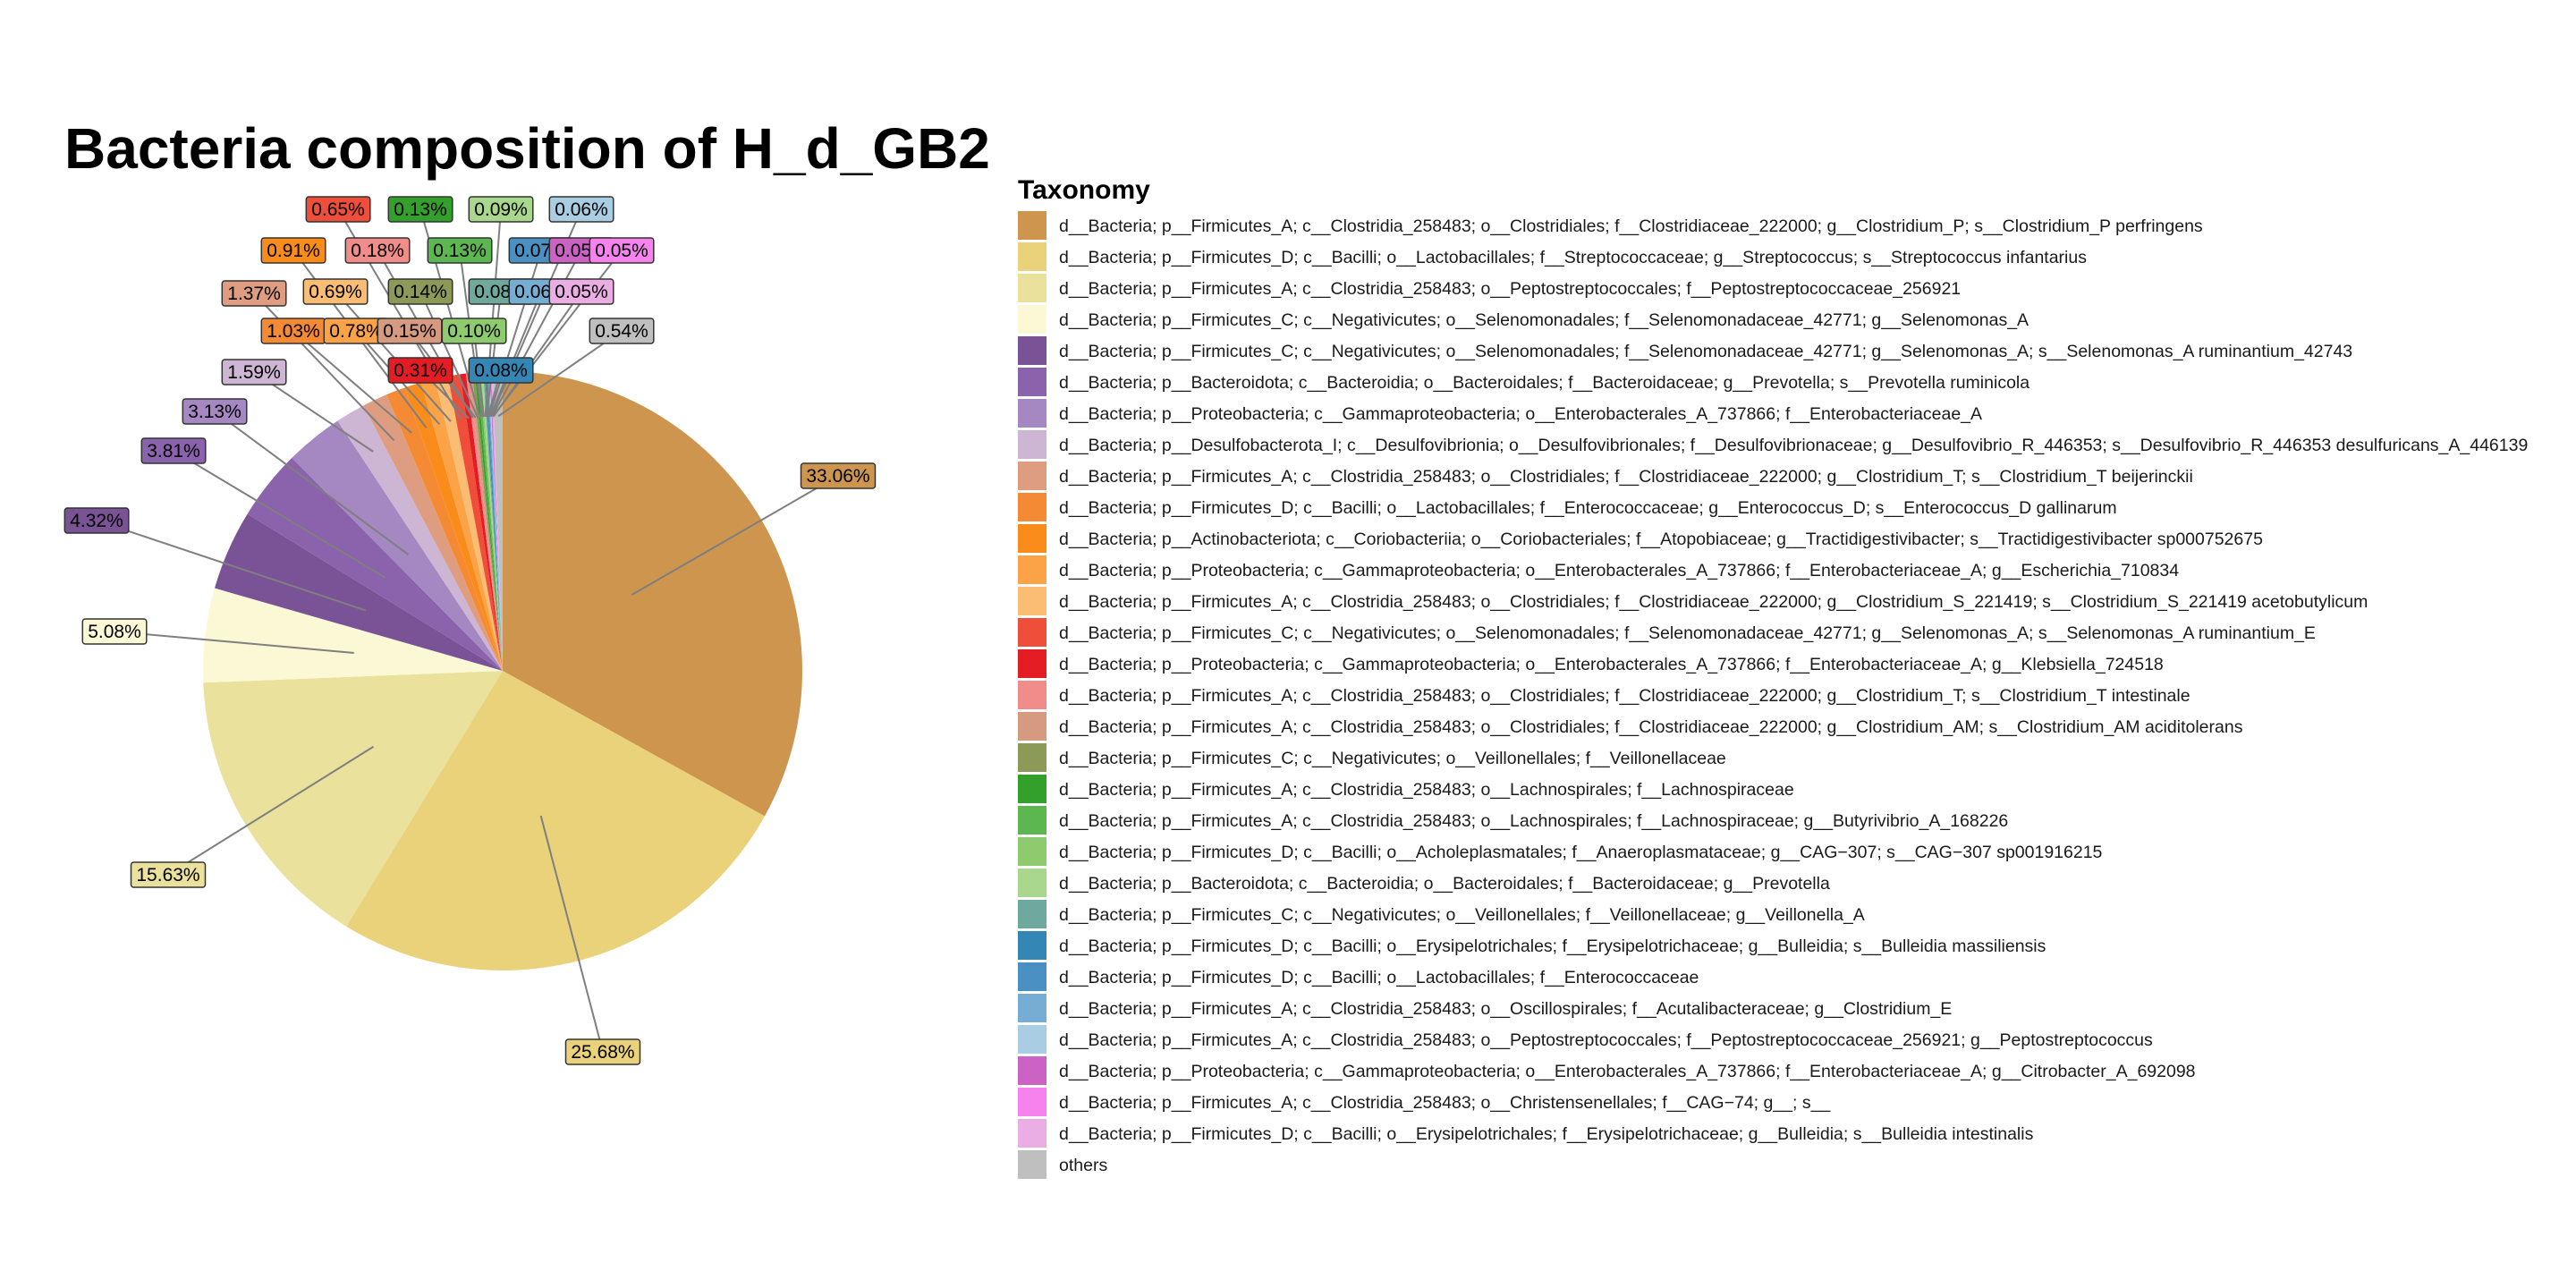 Image resolution: width=2576 pixels, height=1288 pixels. I want to click on slice-label: 0.18%, so click(377, 251).